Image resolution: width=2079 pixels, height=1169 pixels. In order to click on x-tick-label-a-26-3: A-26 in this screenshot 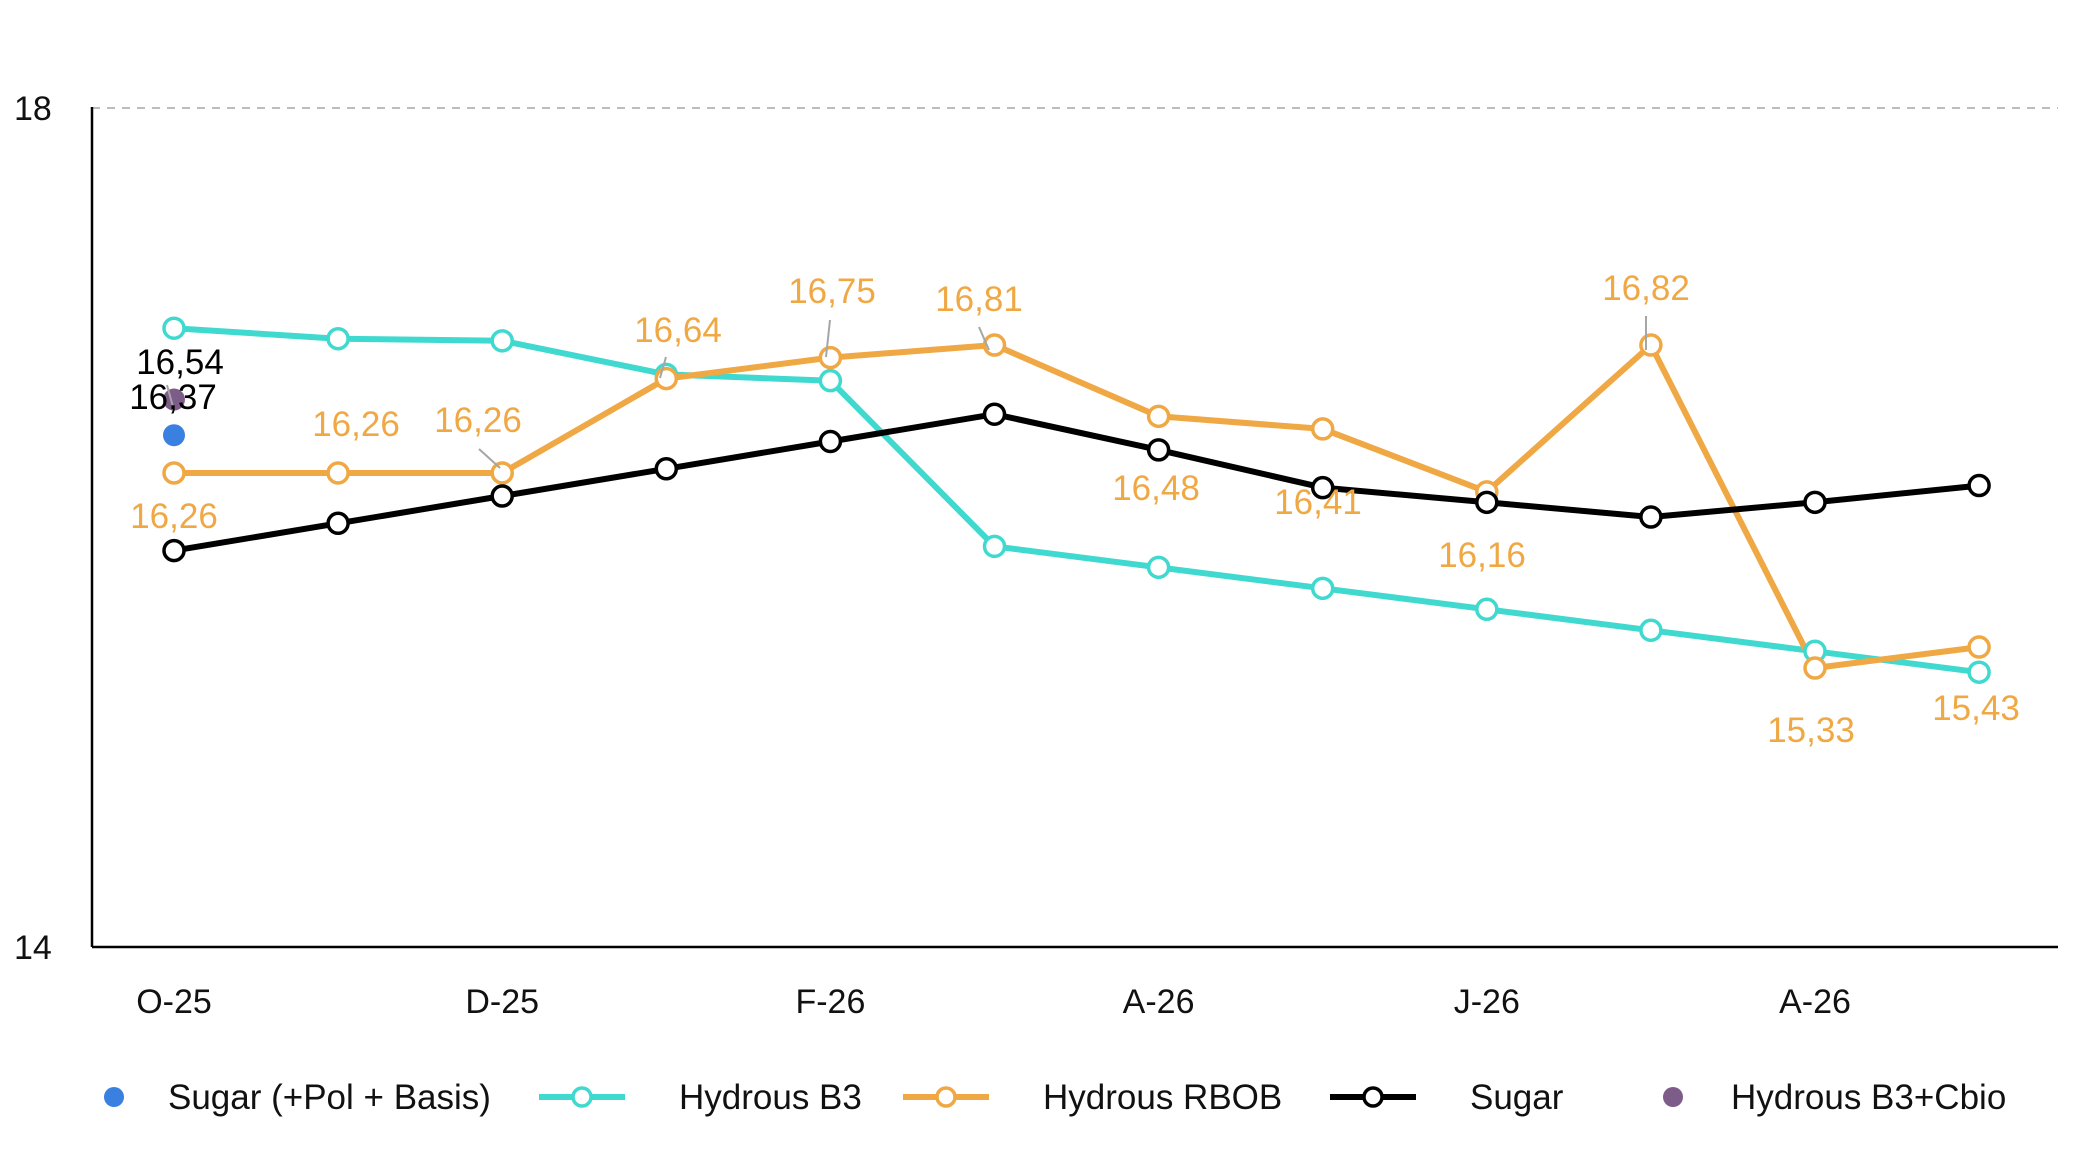, I will do `click(1159, 1002)`.